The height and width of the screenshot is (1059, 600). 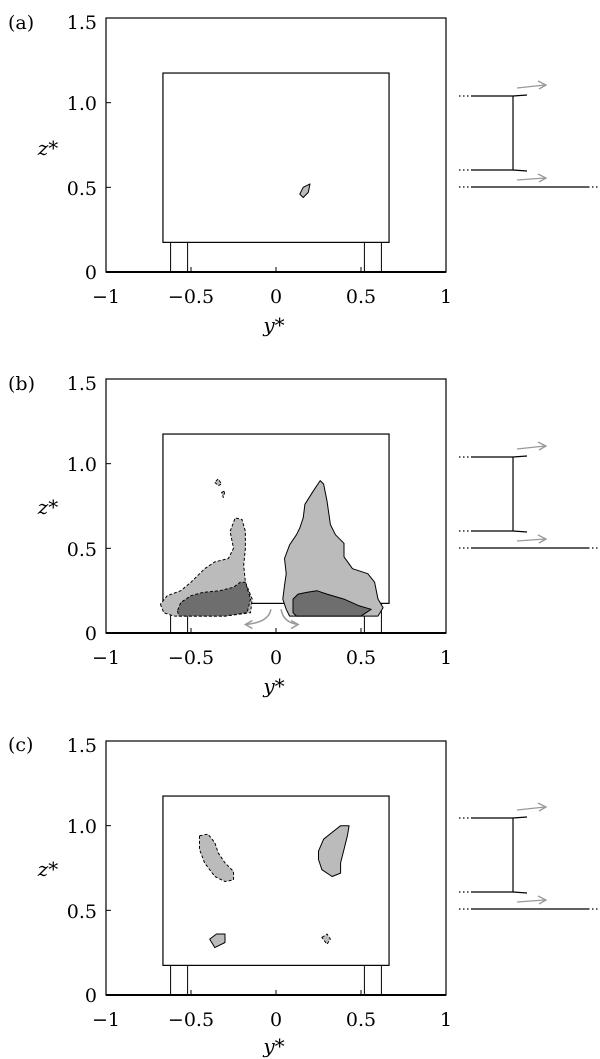 What do you see at coordinates (21, 384) in the screenshot?
I see `panel-label: (b)` at bounding box center [21, 384].